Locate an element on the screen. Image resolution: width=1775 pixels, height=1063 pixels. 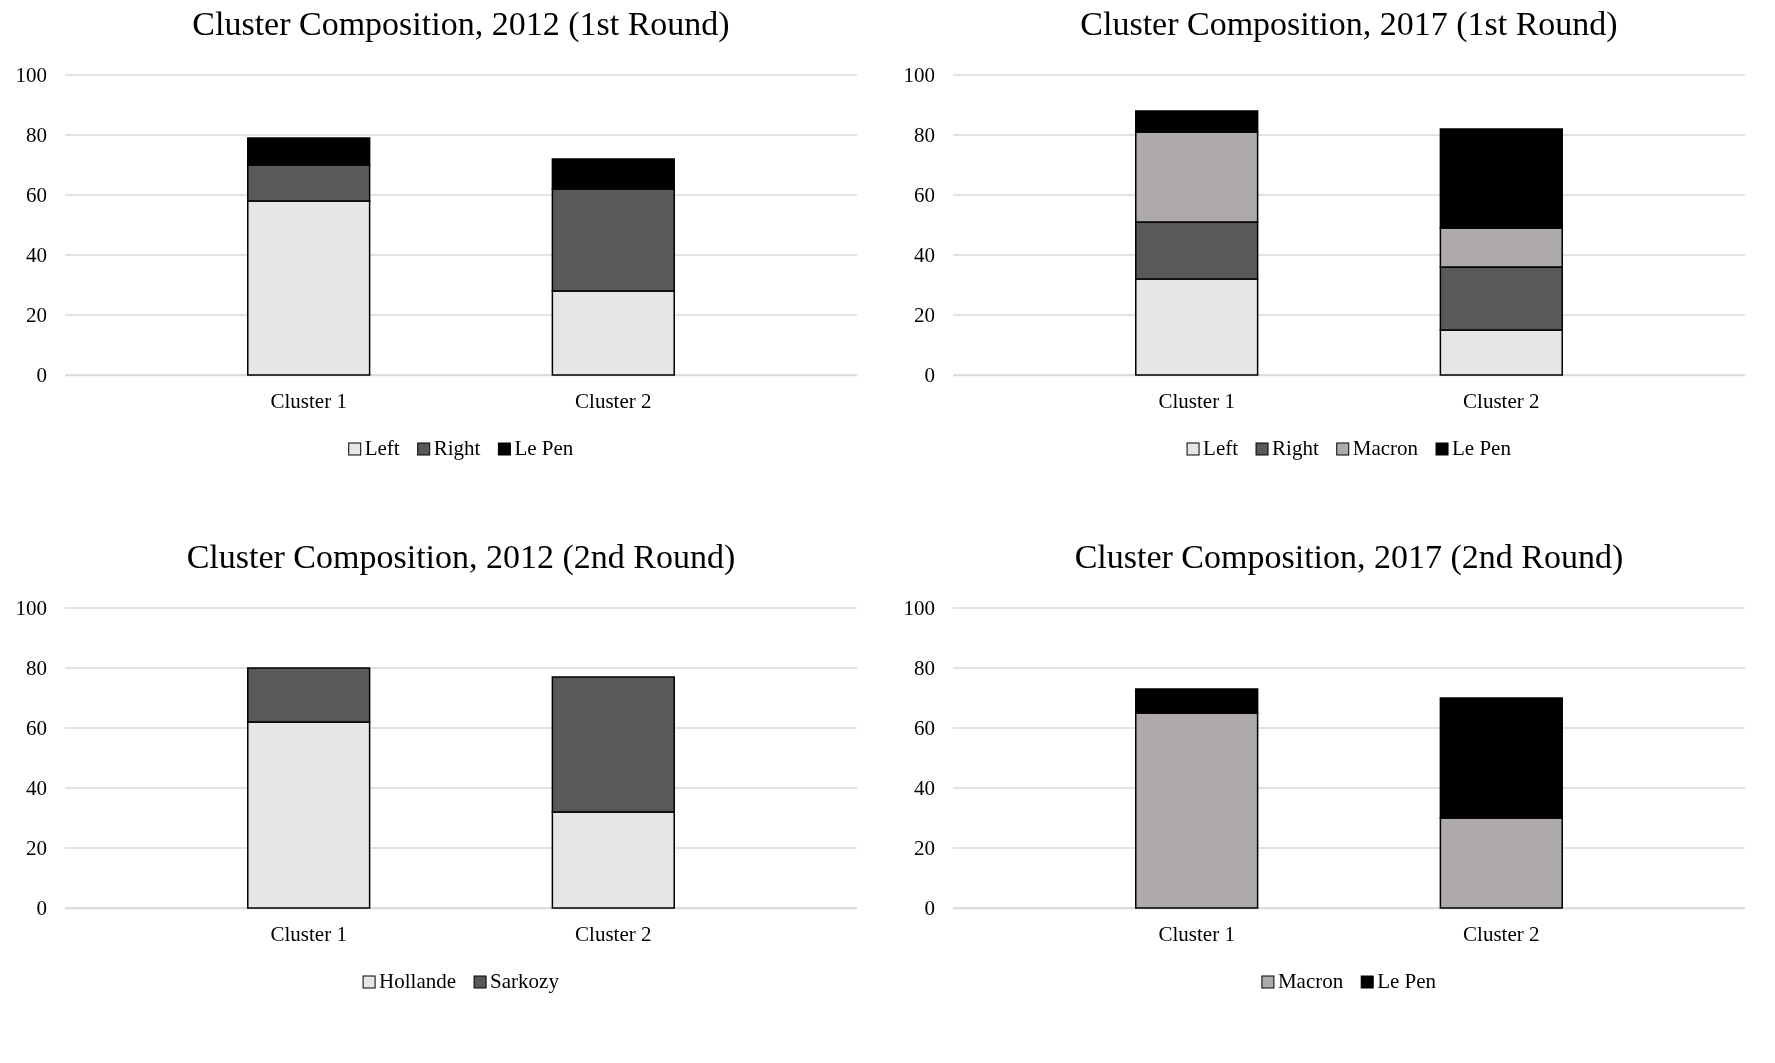
chart-title: Cluster Composition, 2017 (2nd Round) is located at coordinates (1349, 557).